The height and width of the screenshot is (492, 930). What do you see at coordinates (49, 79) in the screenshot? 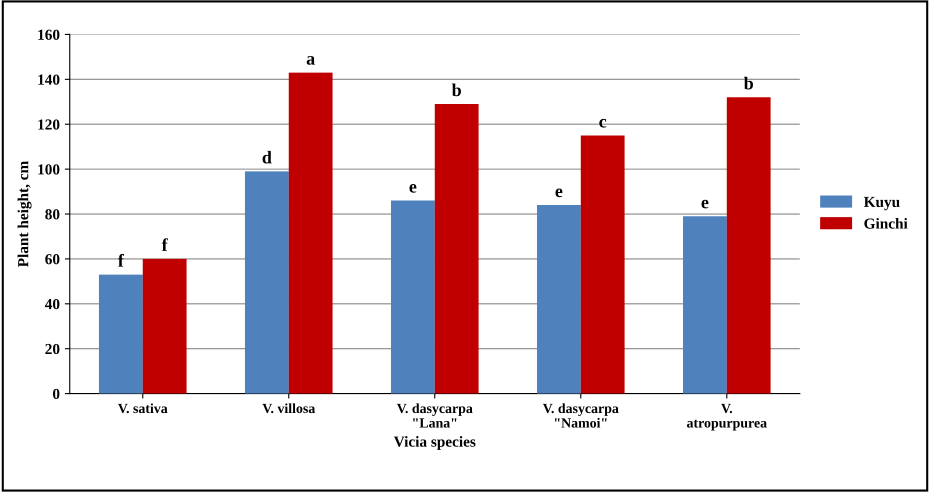
I see `y-tick-label: 140` at bounding box center [49, 79].